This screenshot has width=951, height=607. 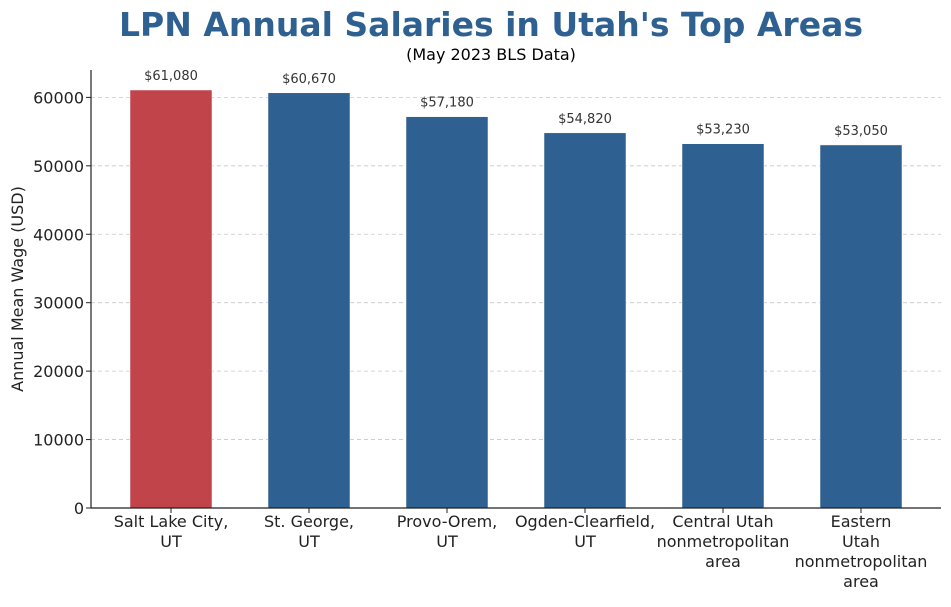 I want to click on bar-value-label: $61,080, so click(x=171, y=76).